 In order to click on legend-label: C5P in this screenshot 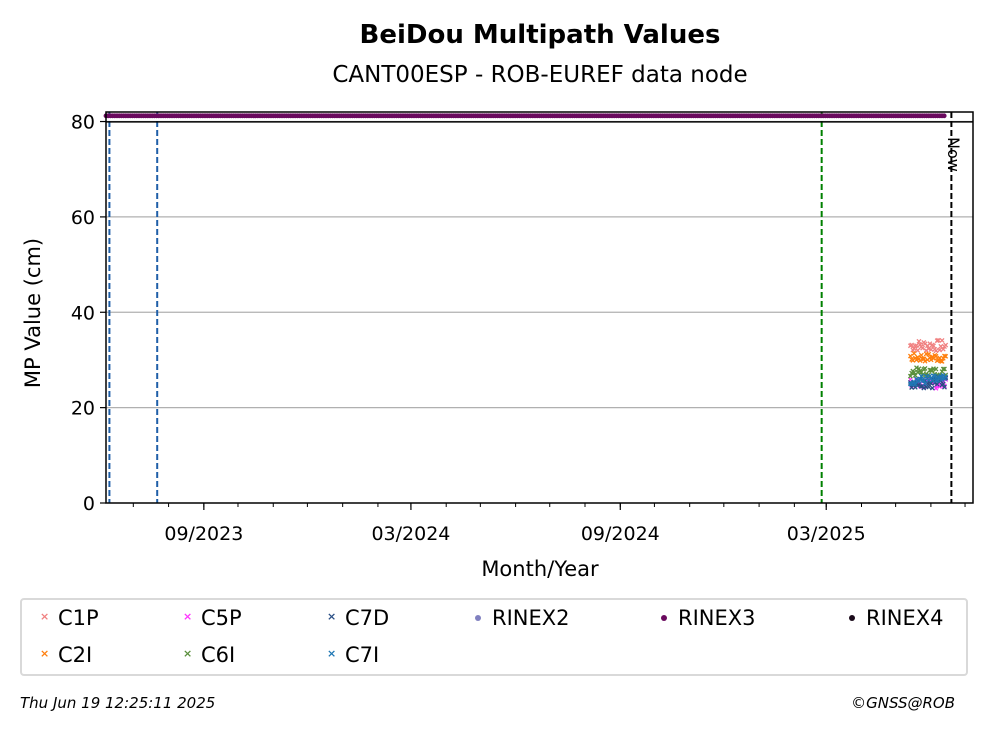, I will do `click(221, 618)`.